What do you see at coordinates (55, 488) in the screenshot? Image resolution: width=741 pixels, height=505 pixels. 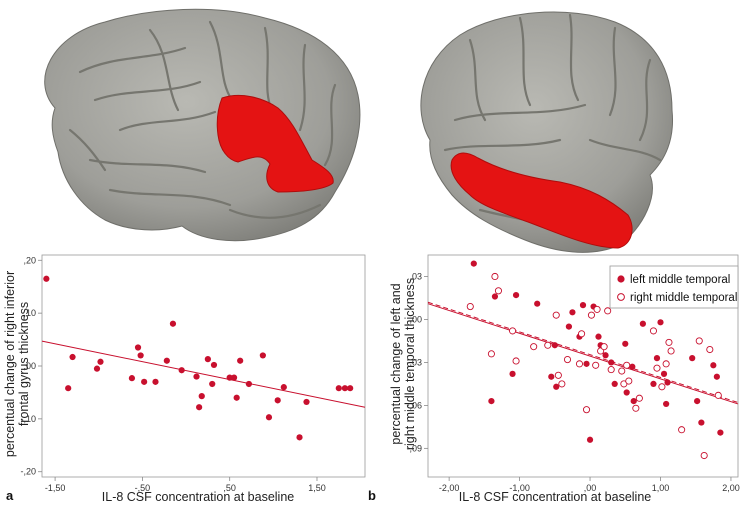 I see `x-tick-label: -1,50` at bounding box center [55, 488].